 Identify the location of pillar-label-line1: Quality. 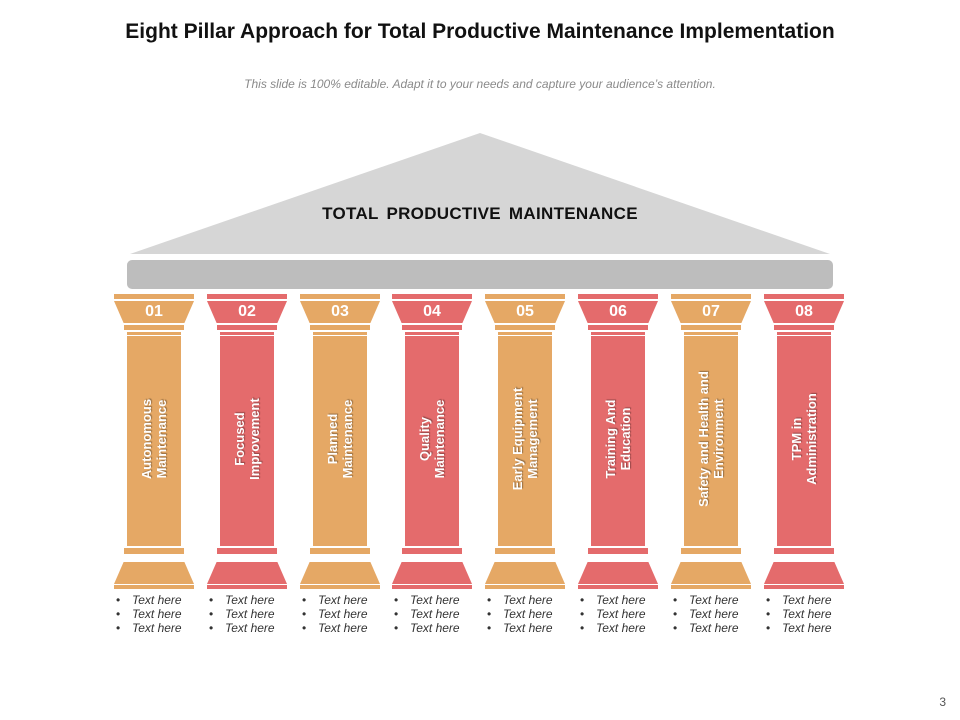
(424, 439).